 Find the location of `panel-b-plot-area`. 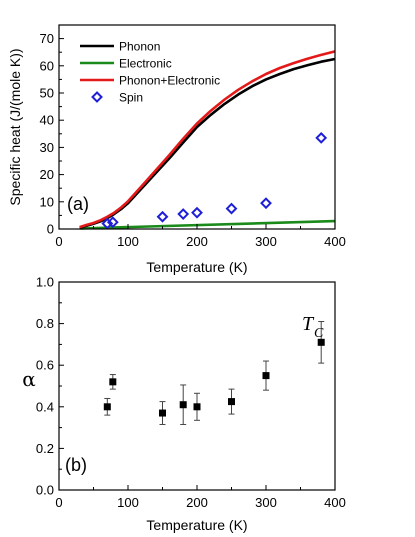

panel-b-plot-area is located at coordinates (214, 373).